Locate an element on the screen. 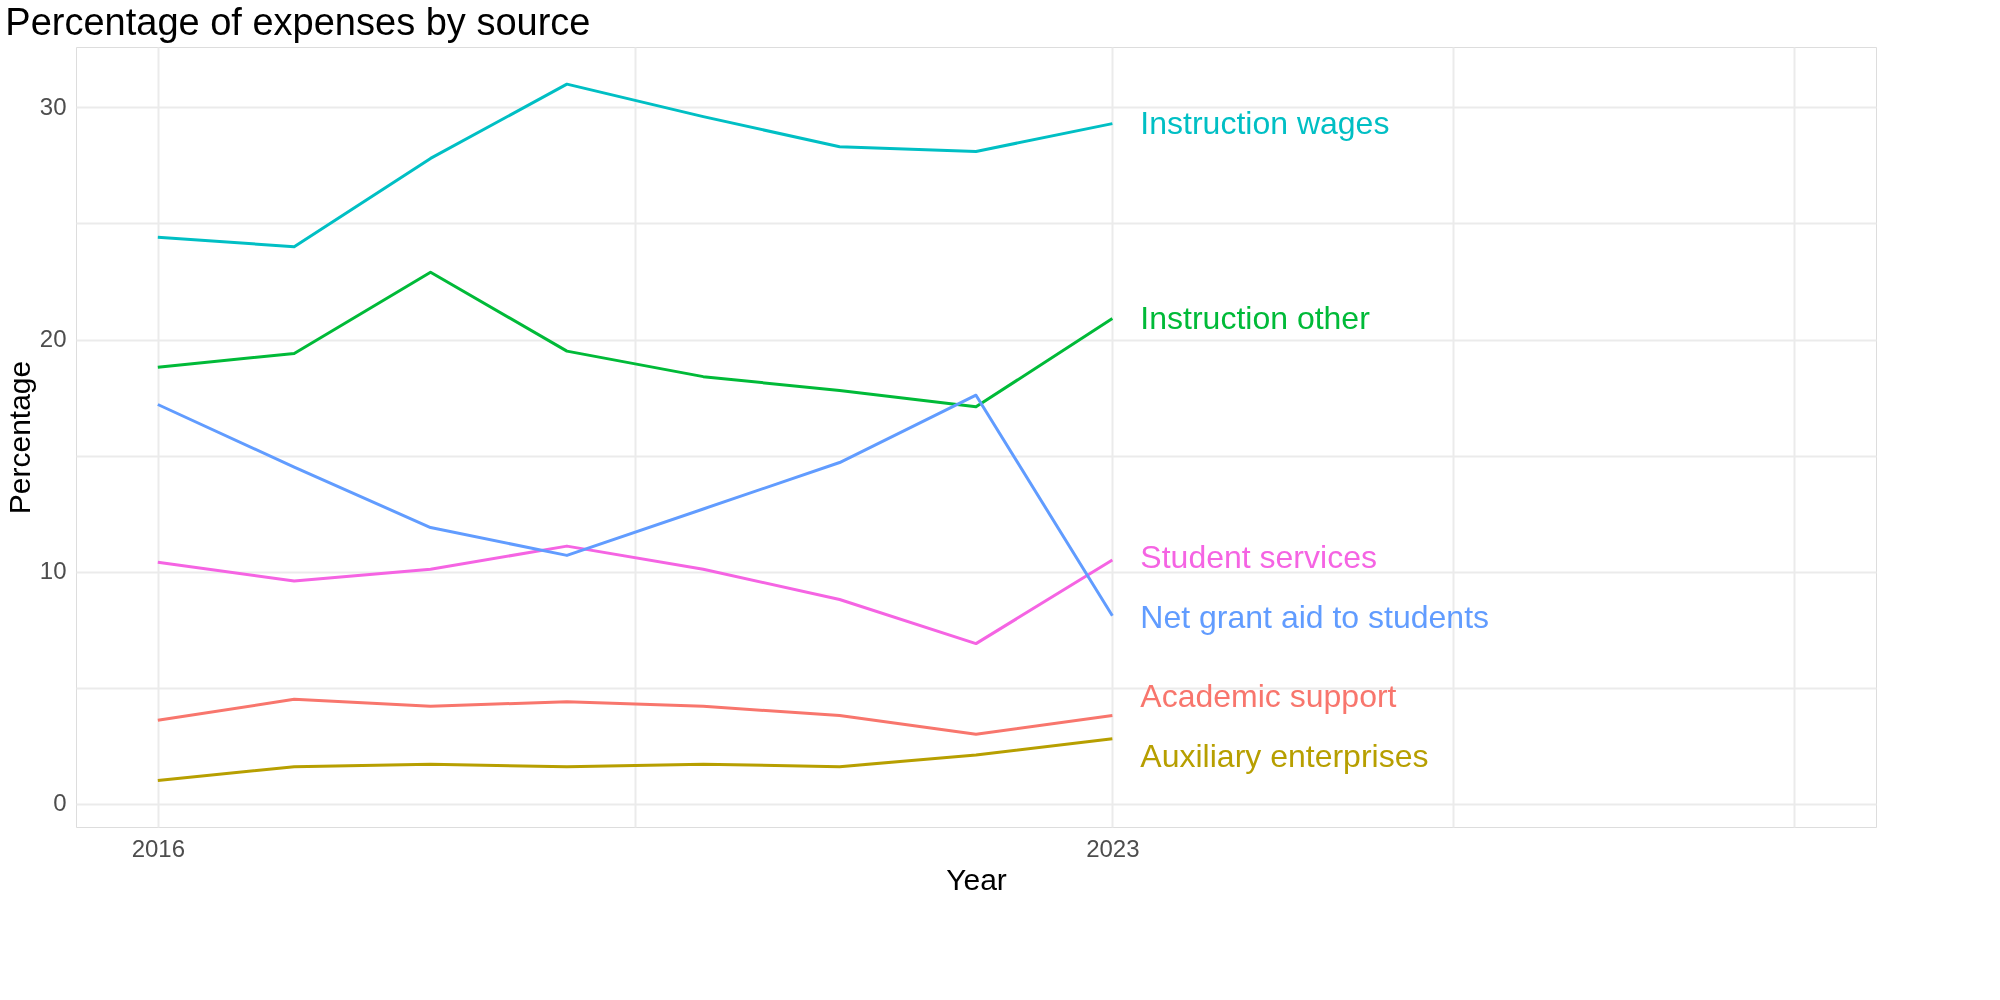 The image size is (2000, 1000). series-label: Instruction wages is located at coordinates (1265, 122).